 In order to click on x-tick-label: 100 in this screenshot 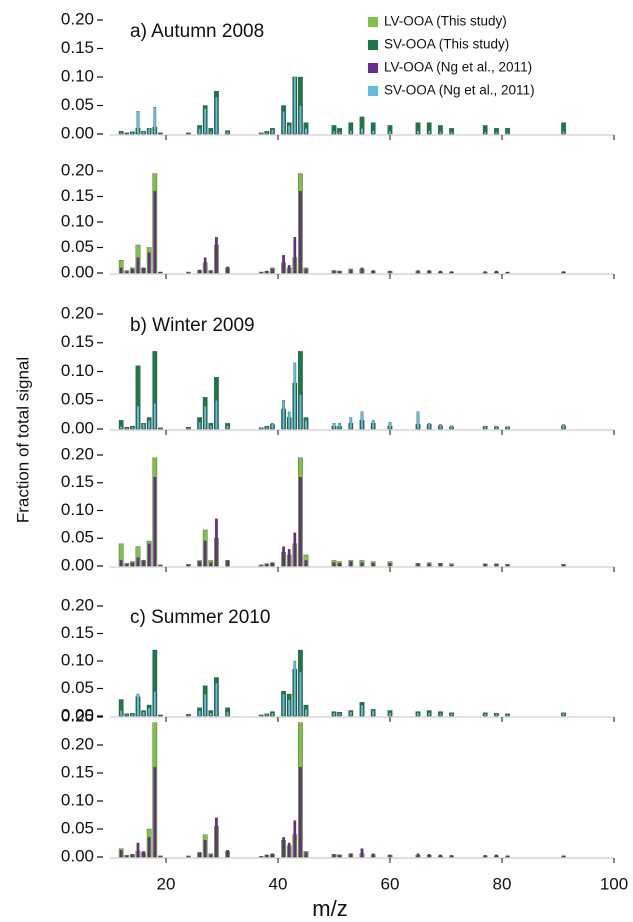, I will do `click(614, 883)`.